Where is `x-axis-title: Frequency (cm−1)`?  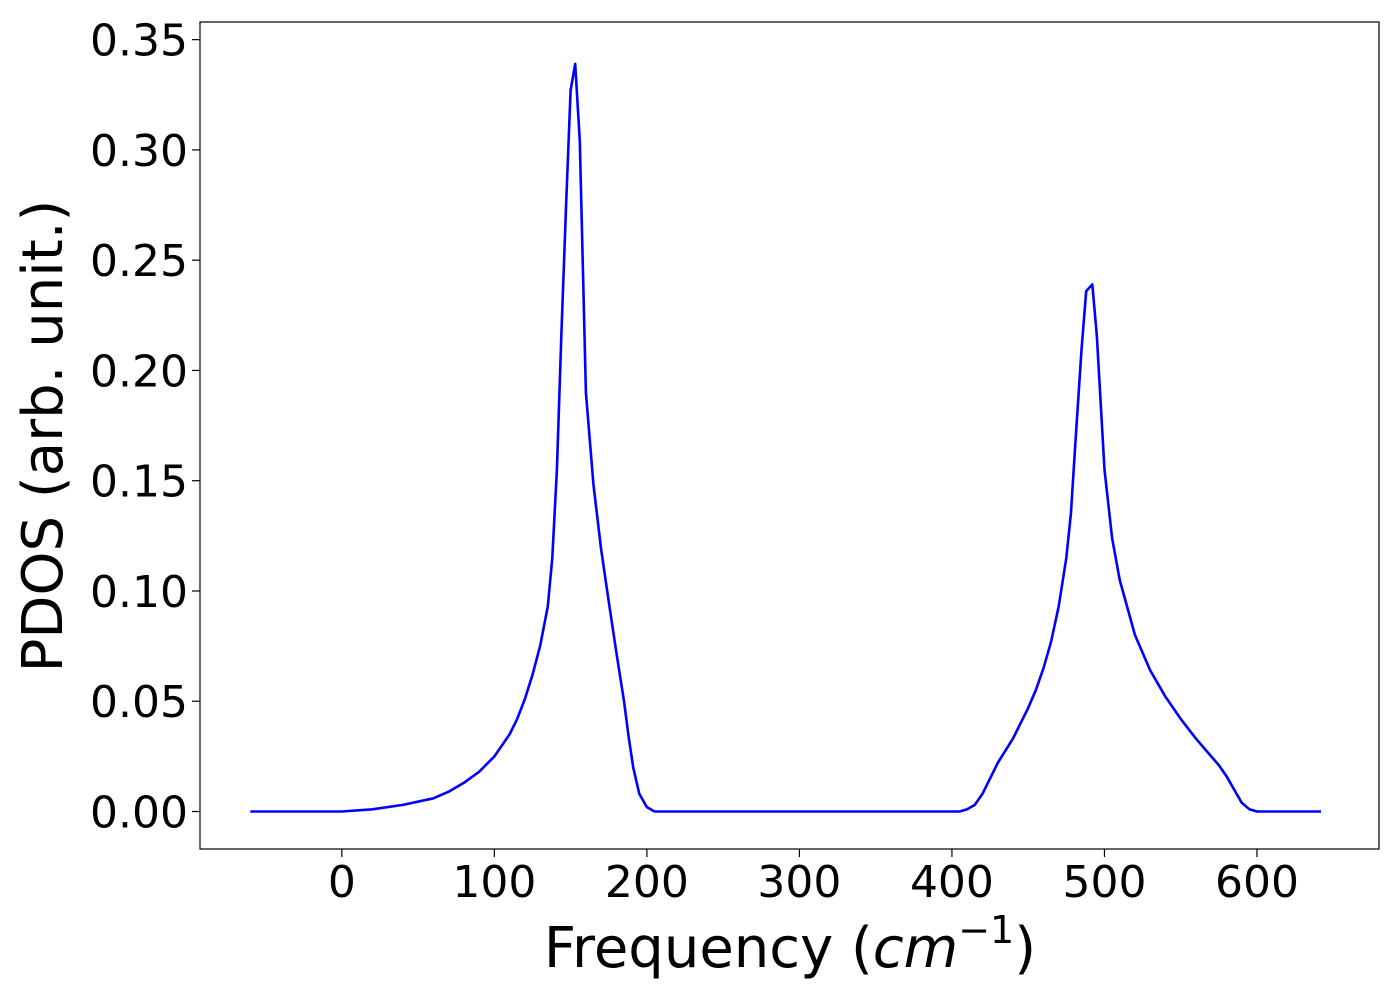 x-axis-title: Frequency (cm−1) is located at coordinates (790, 944).